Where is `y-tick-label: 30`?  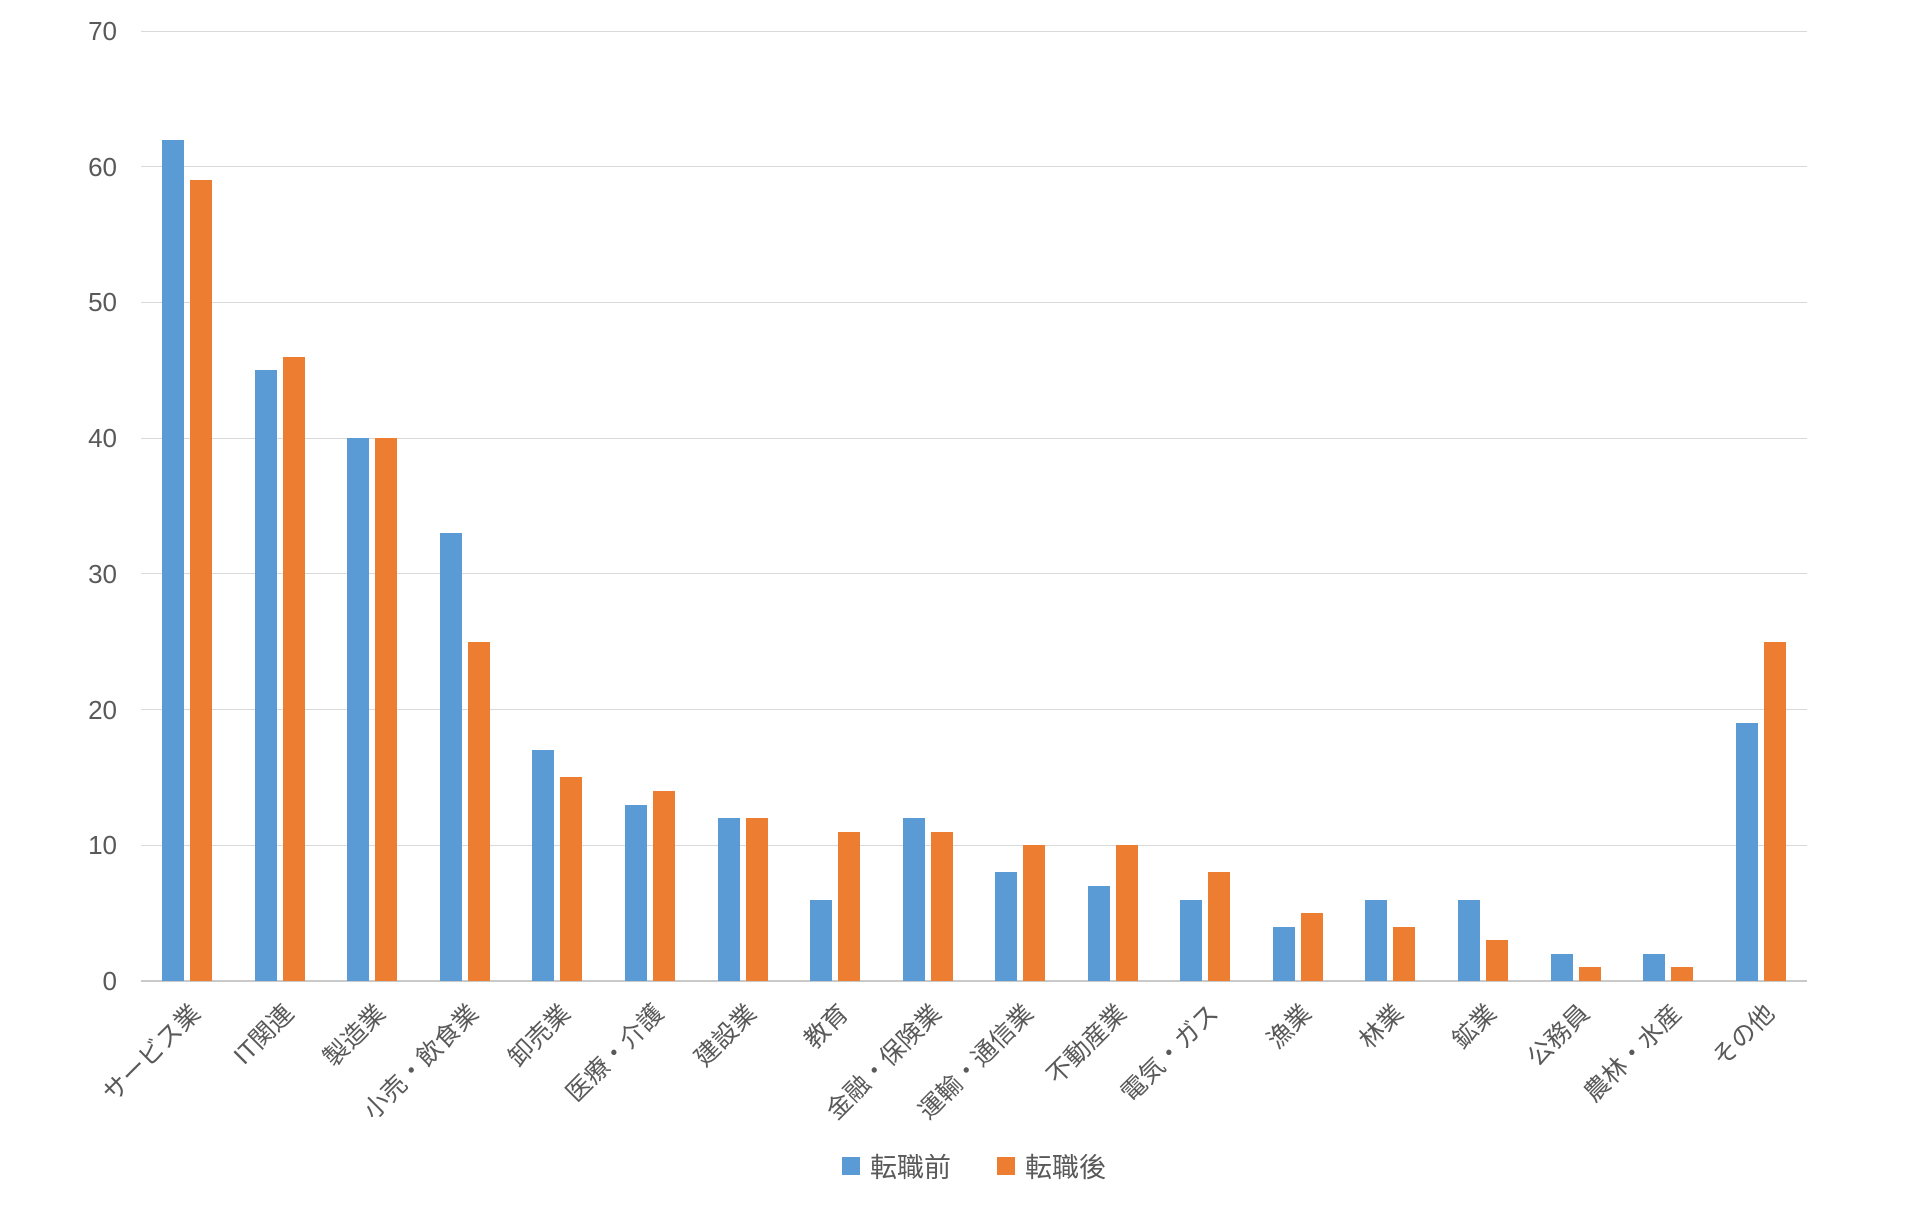
y-tick-label: 30 is located at coordinates (102, 573).